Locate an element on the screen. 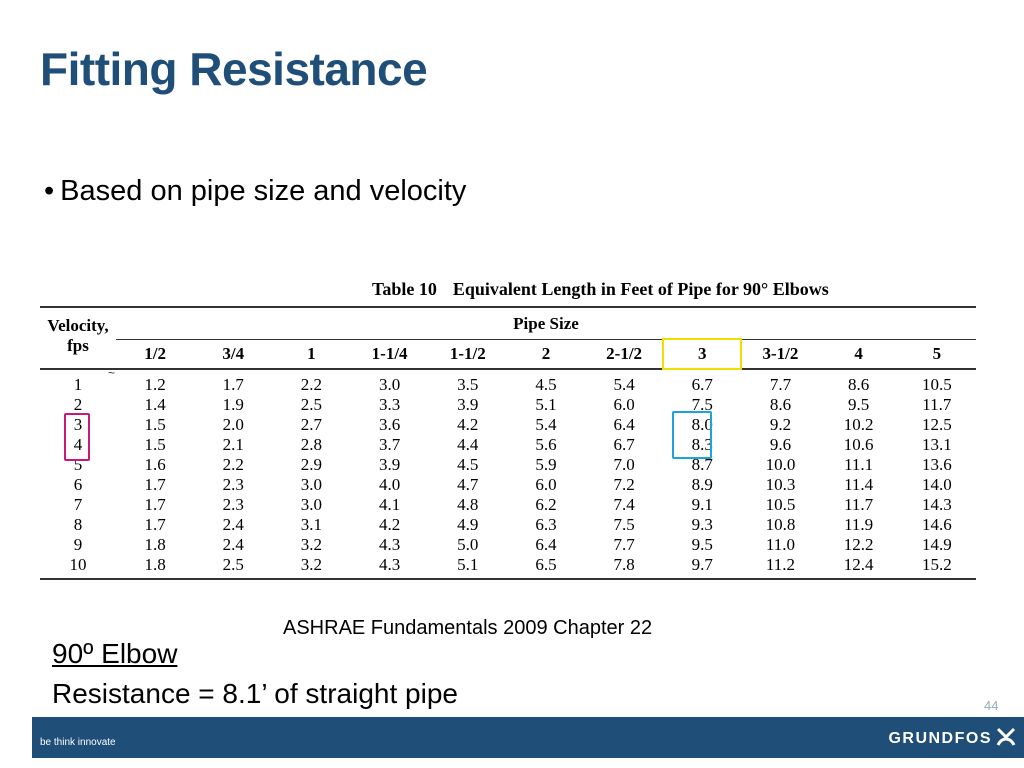  value-cell: 11.1 is located at coordinates (859, 464).